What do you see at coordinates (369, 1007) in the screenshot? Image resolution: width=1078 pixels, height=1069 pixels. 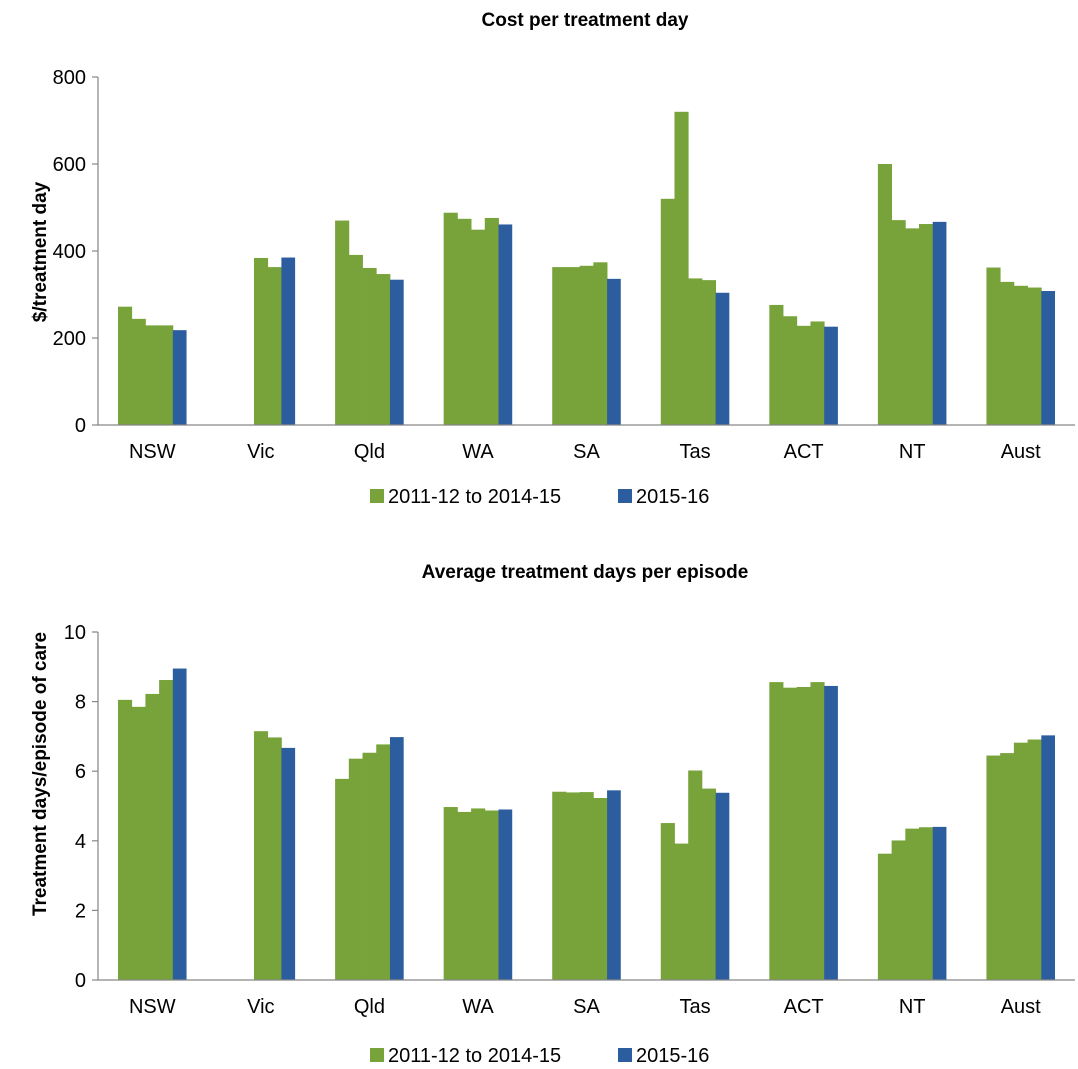 I see `x-tick-label: Qld` at bounding box center [369, 1007].